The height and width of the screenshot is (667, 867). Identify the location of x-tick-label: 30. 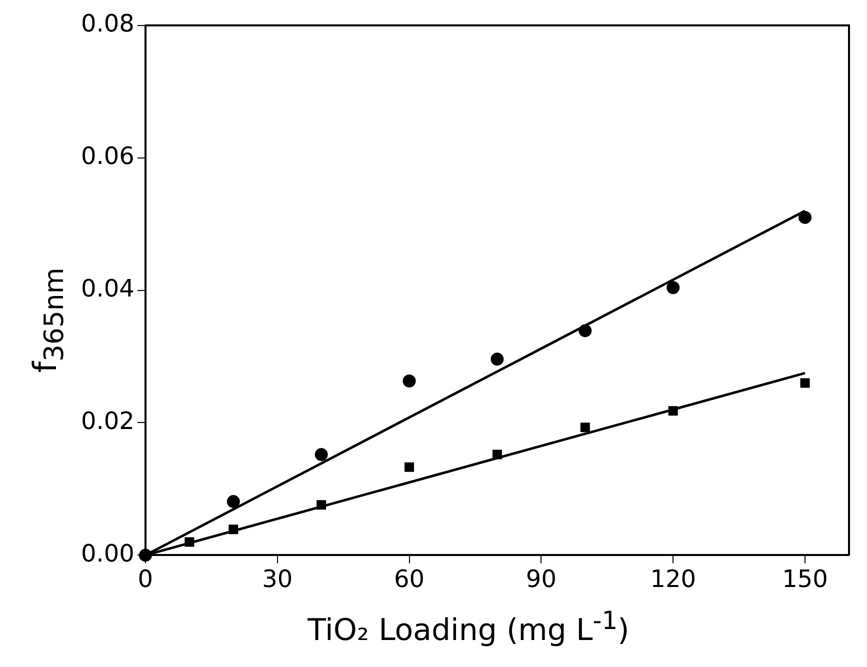
(277, 578).